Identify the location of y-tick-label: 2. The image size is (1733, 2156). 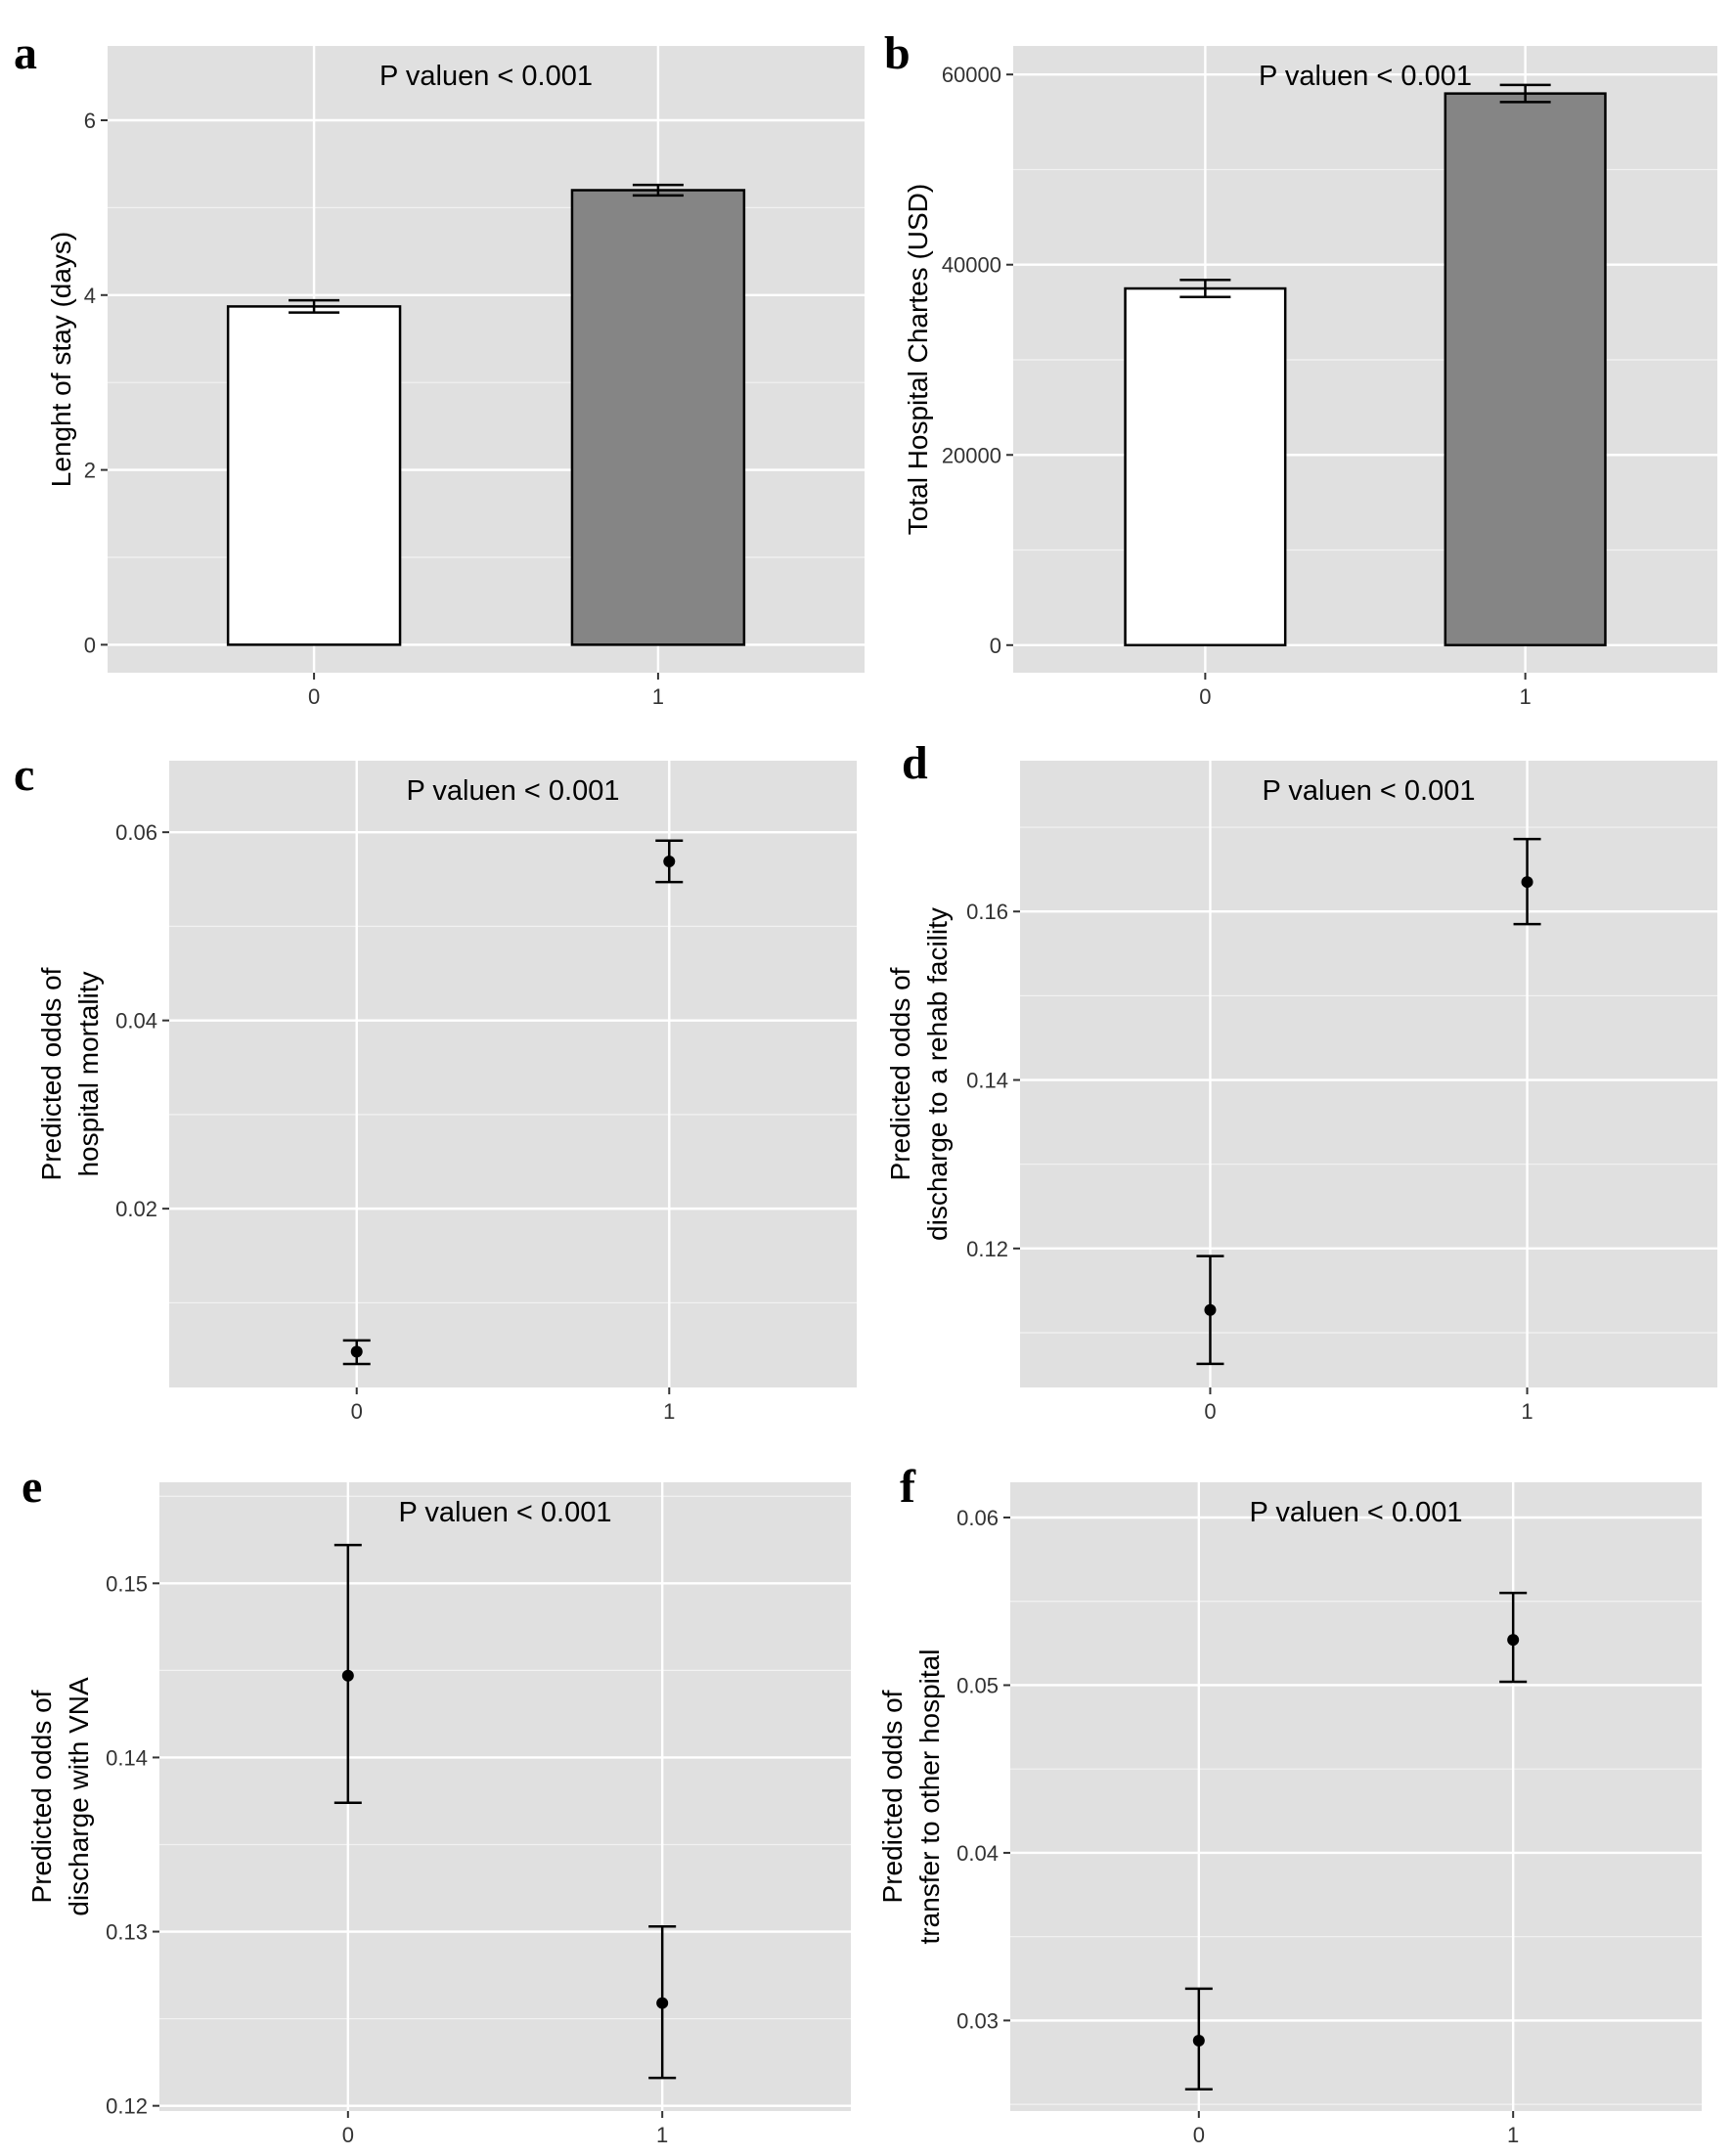
(90, 471).